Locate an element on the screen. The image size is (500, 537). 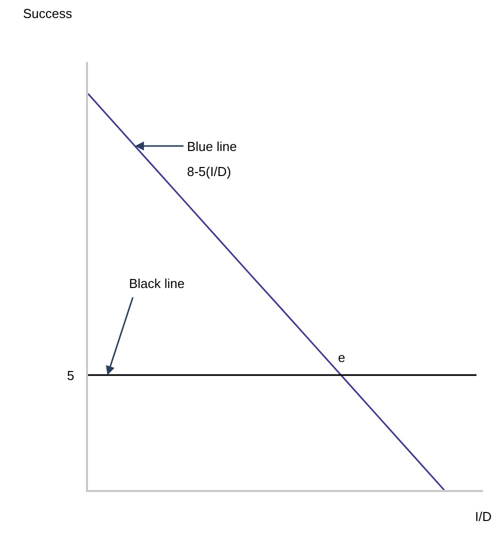
text: Black line is located at coordinates (157, 283).